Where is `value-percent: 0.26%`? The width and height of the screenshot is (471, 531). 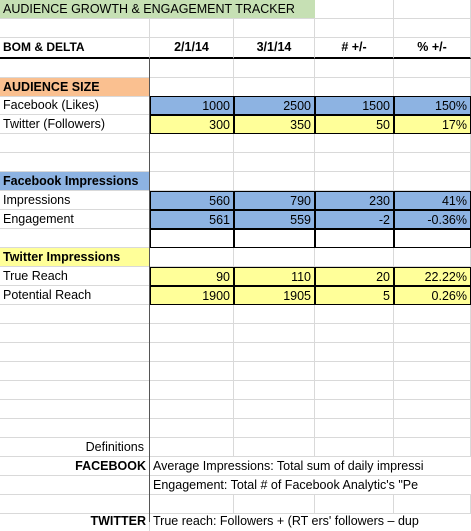
value-percent: 0.26% is located at coordinates (432, 295).